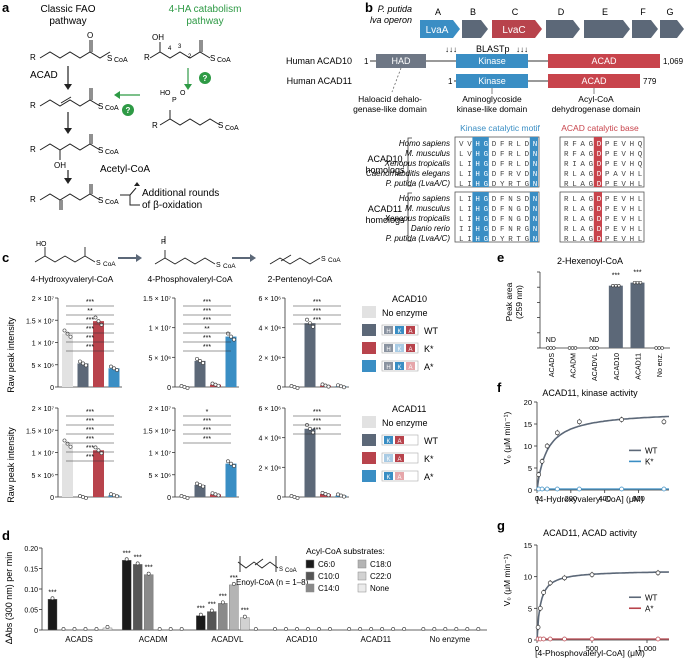 Image resolution: width=685 pixels, height=663 pixels. I want to click on residue: A, so click(582, 155).